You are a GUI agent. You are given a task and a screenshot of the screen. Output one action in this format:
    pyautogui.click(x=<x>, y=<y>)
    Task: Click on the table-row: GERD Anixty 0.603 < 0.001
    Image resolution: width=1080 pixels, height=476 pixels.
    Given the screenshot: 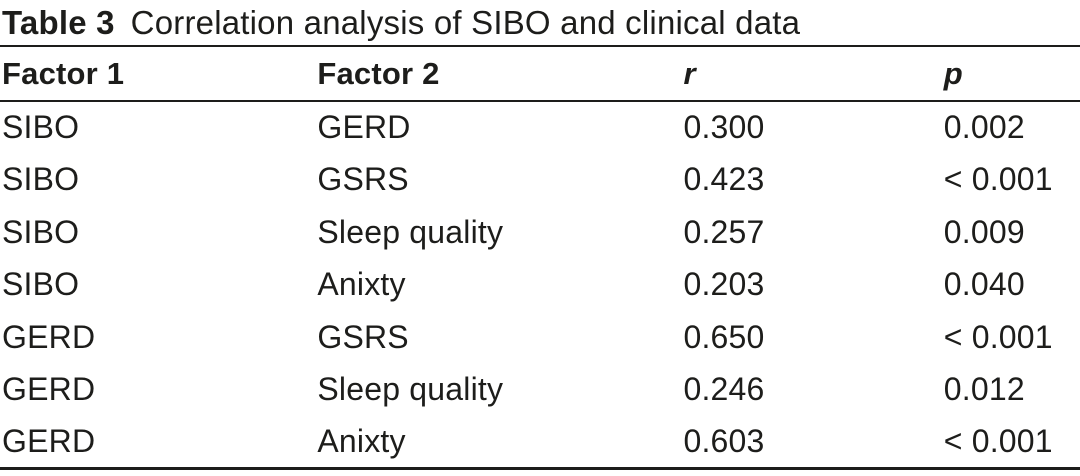 What is the action you would take?
    pyautogui.click(x=540, y=443)
    